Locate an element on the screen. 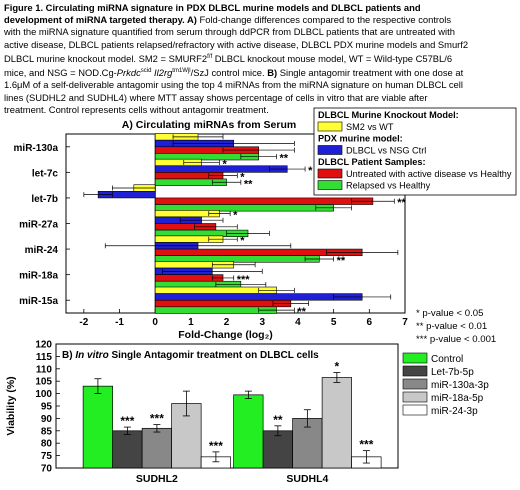  chart-a-legend-label: DLBCL vs NSG Ctrl is located at coordinates (386, 151).